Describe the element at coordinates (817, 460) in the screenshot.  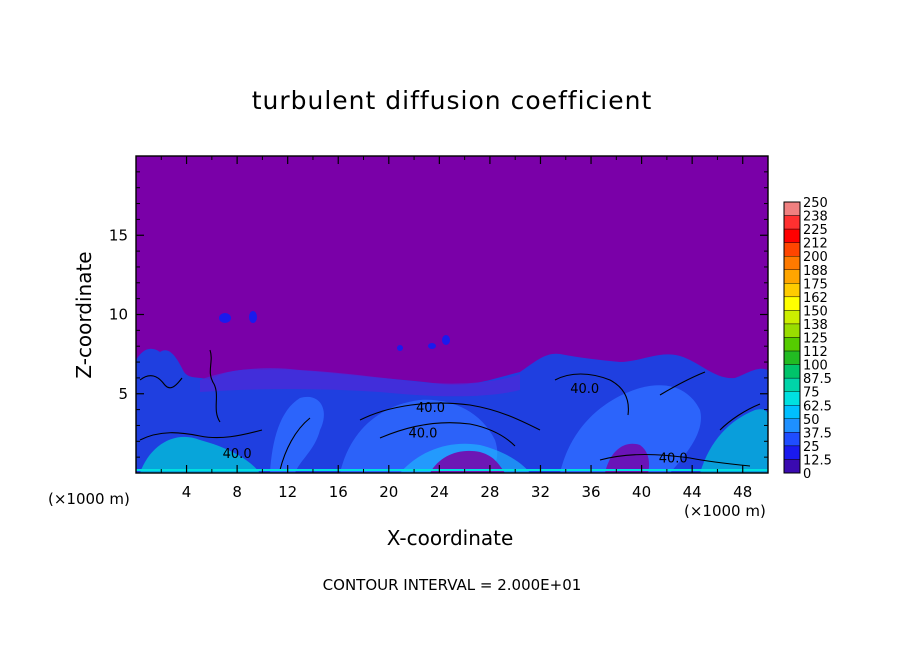
I see `colorbar-label: 12.5` at that location.